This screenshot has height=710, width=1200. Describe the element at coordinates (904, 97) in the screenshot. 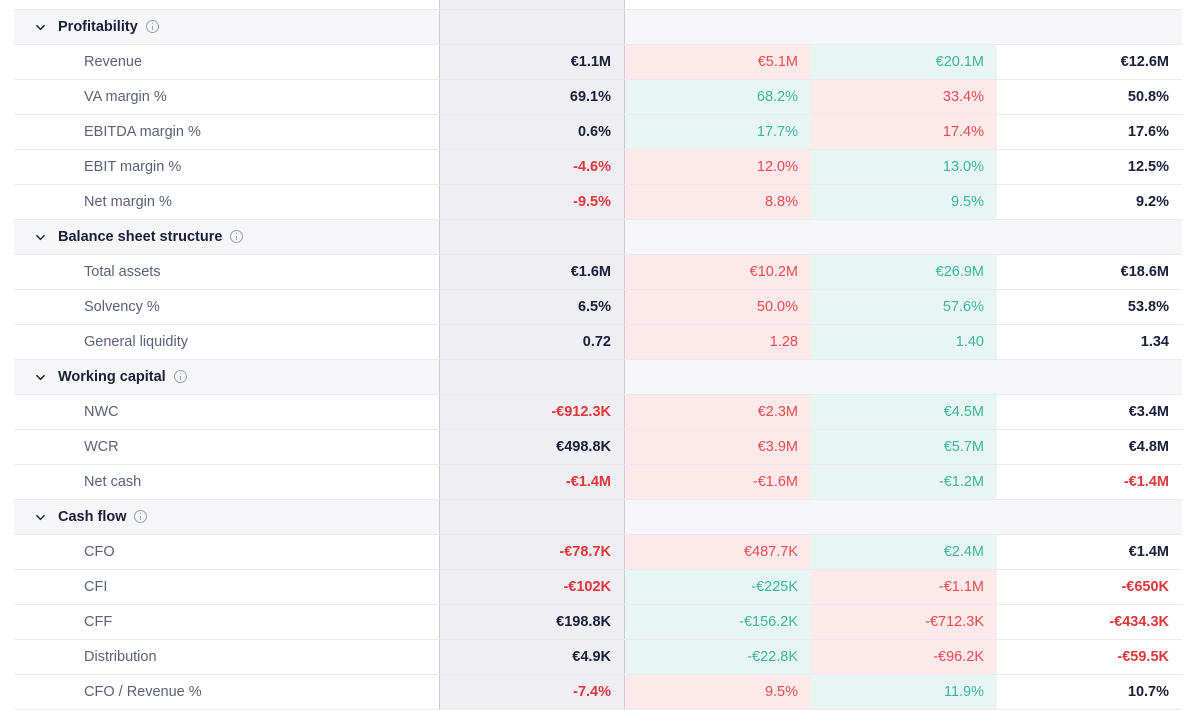

I see `metric-value-col3: 33.4%` at that location.